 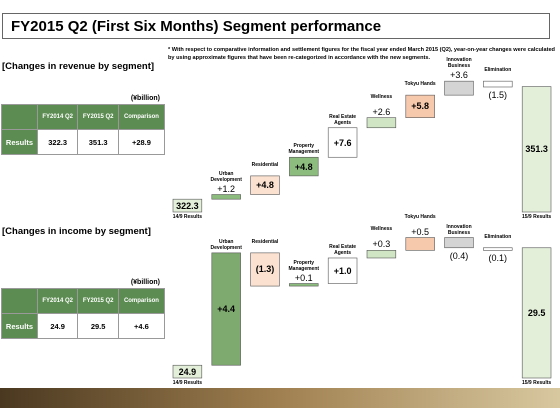 I want to click on footer-strip, so click(x=280, y=398).